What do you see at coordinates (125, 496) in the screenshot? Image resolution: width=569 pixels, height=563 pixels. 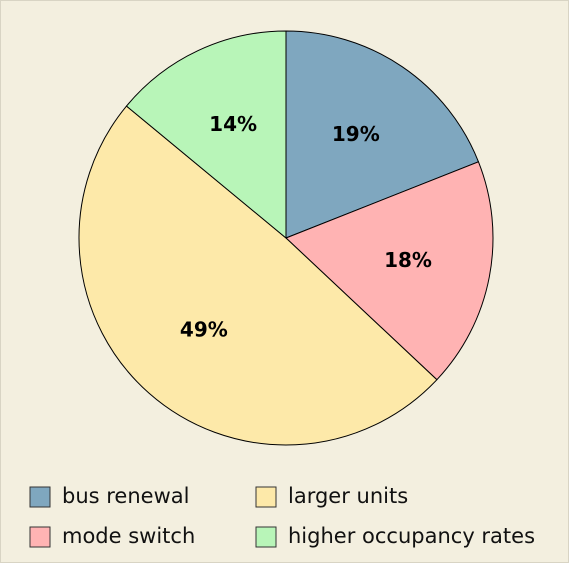 I see `legend-label: bus renewal` at bounding box center [125, 496].